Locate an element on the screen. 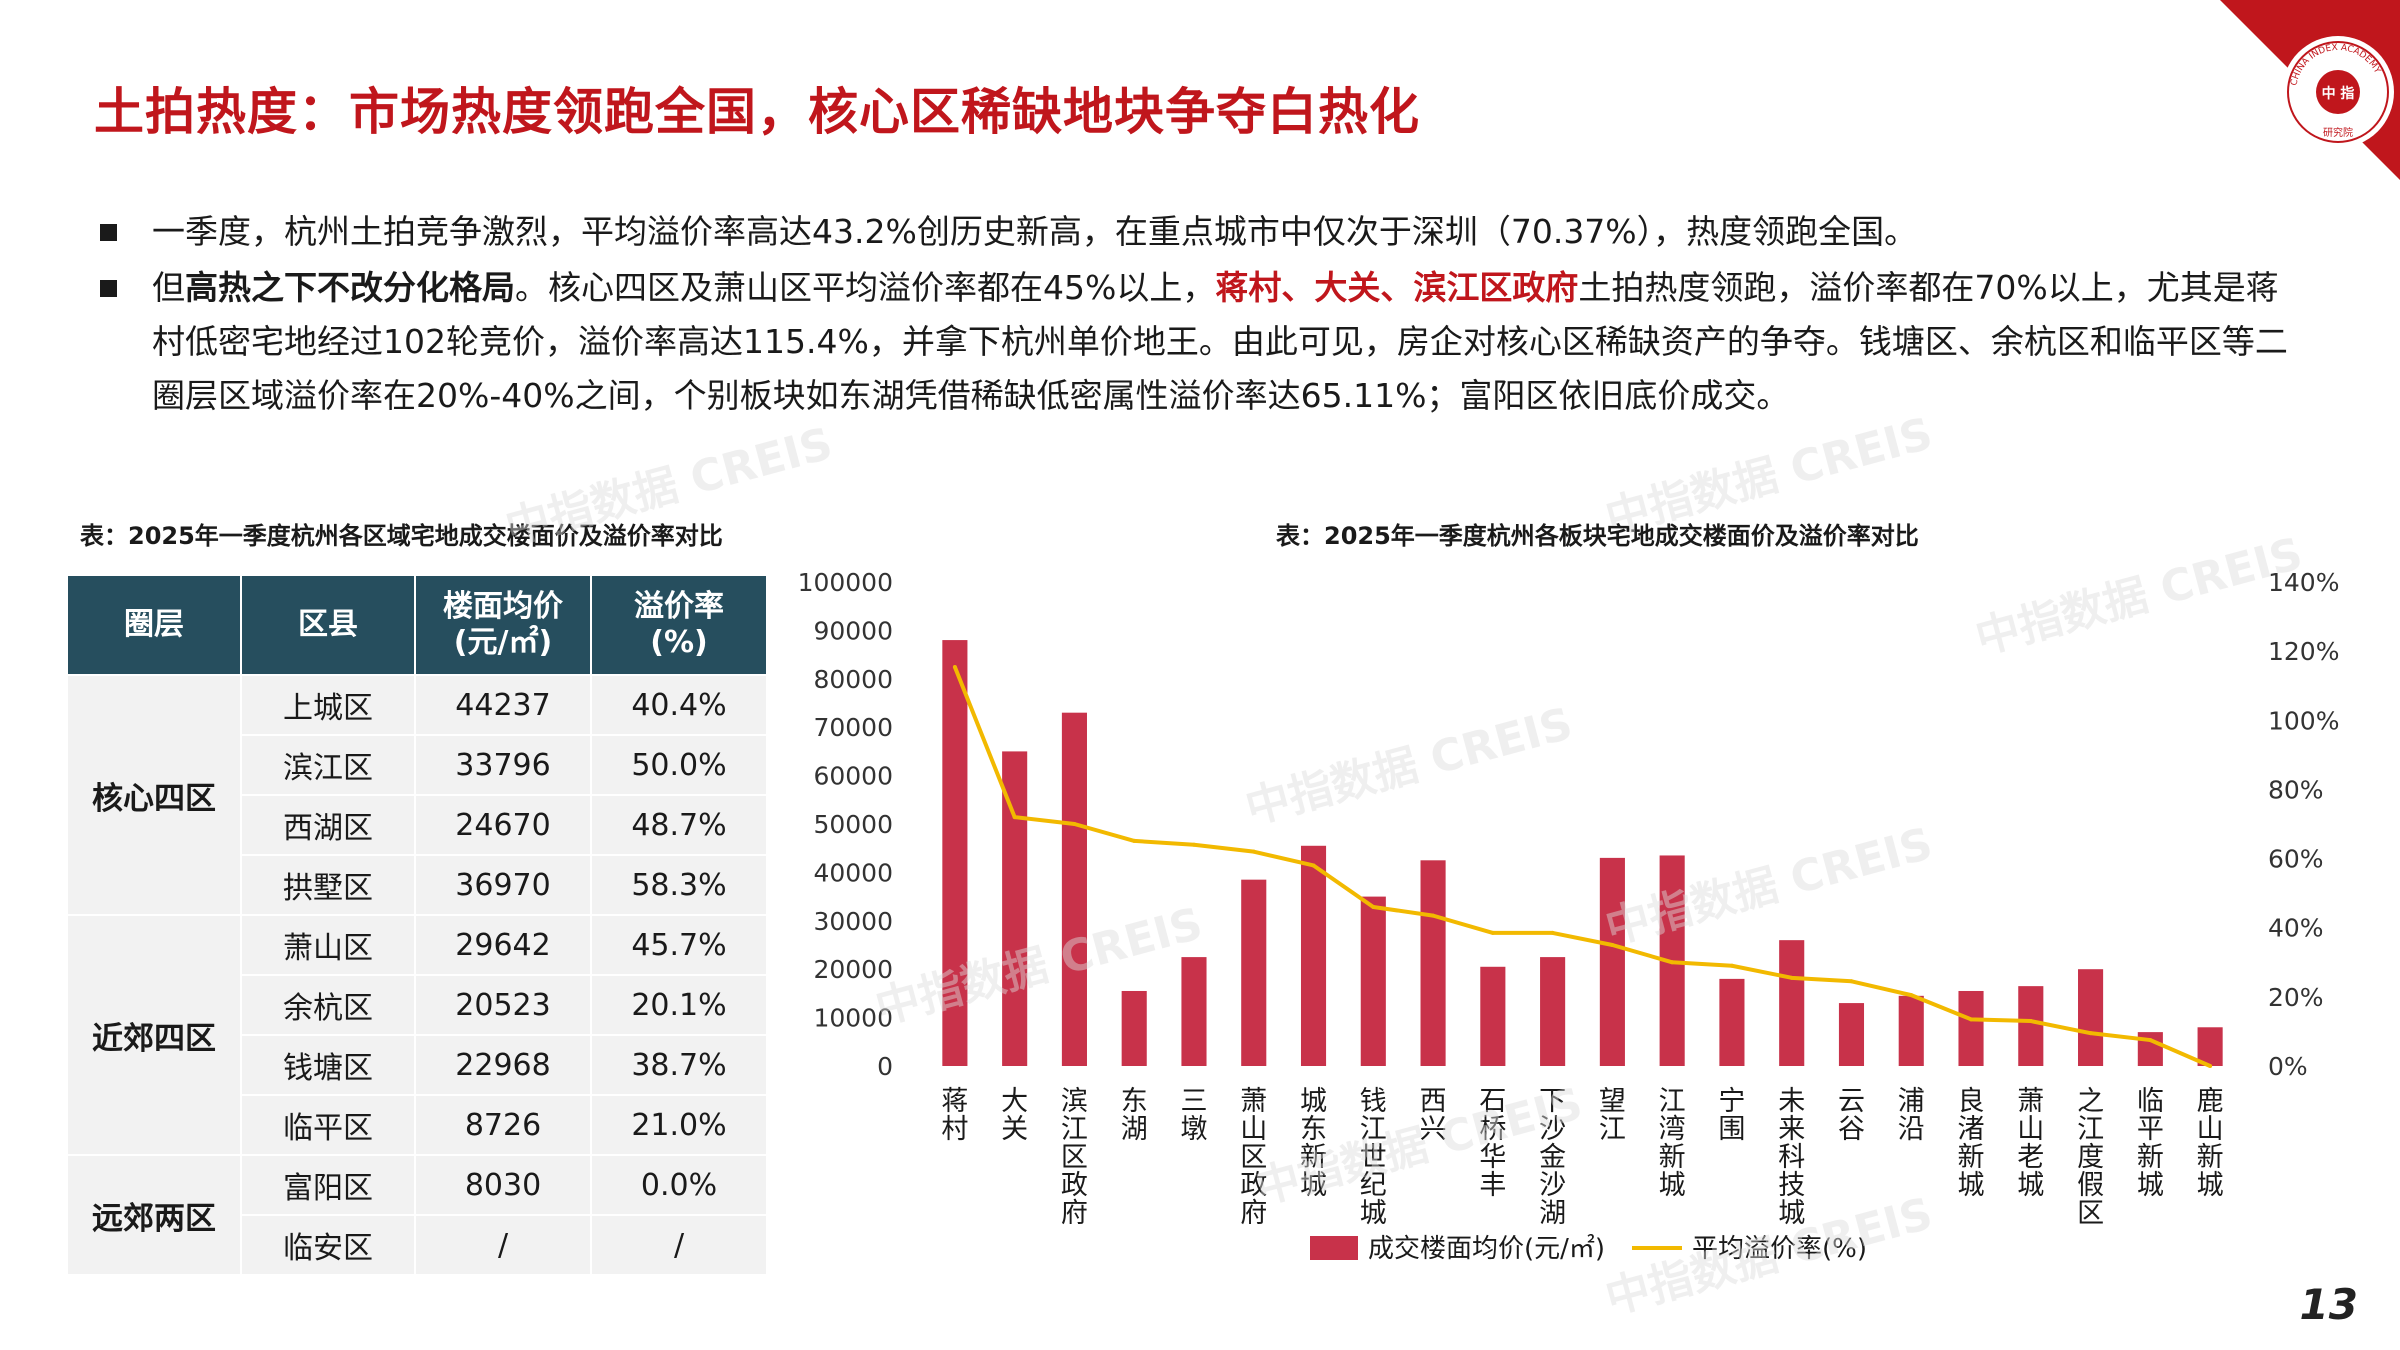 This screenshot has height=1350, width=2400. price-cell: 44237 is located at coordinates (503, 705).